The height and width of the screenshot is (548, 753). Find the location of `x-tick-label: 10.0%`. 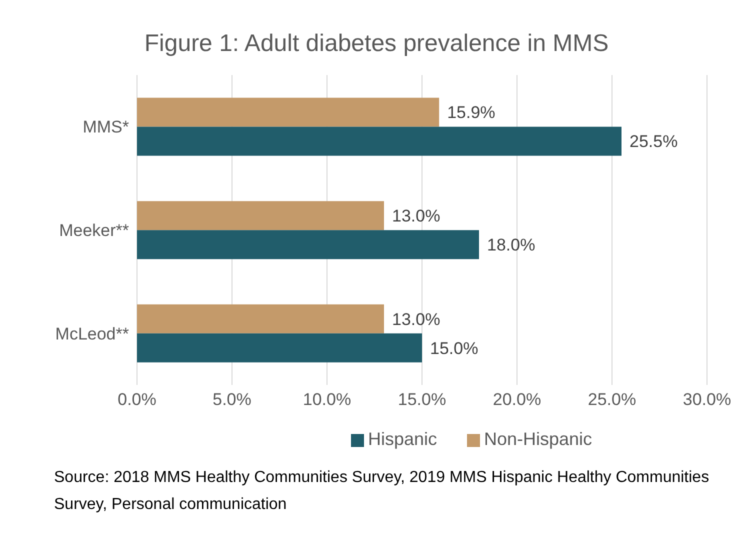

x-tick-label: 10.0% is located at coordinates (327, 400).